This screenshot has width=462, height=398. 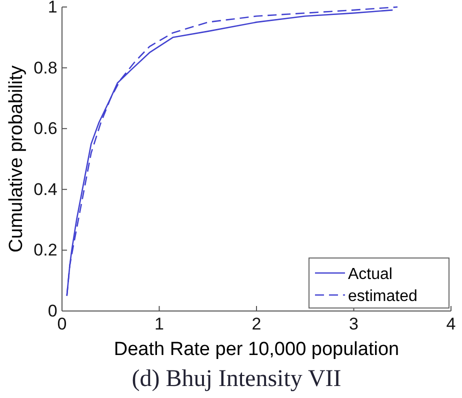 I want to click on x-tick-label: 1, so click(x=159, y=324).